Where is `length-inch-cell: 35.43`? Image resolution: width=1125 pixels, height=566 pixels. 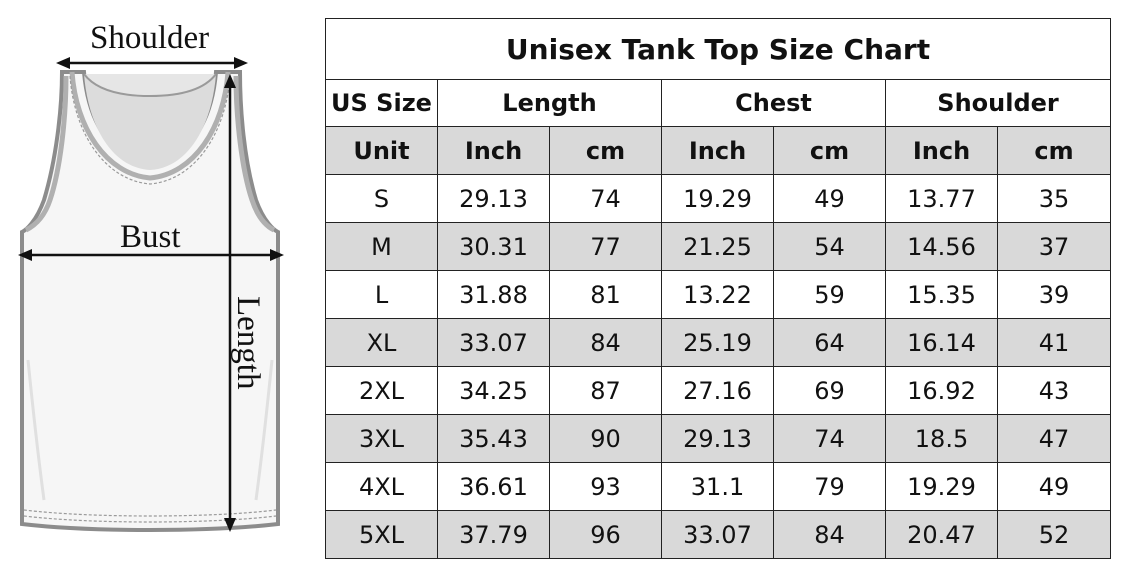 length-inch-cell: 35.43 is located at coordinates (493, 438).